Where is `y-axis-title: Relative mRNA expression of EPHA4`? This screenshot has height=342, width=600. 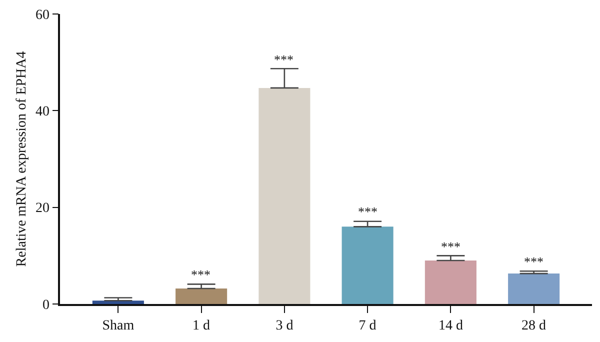
y-axis-title: Relative mRNA expression of EPHA4 is located at coordinates (22, 159).